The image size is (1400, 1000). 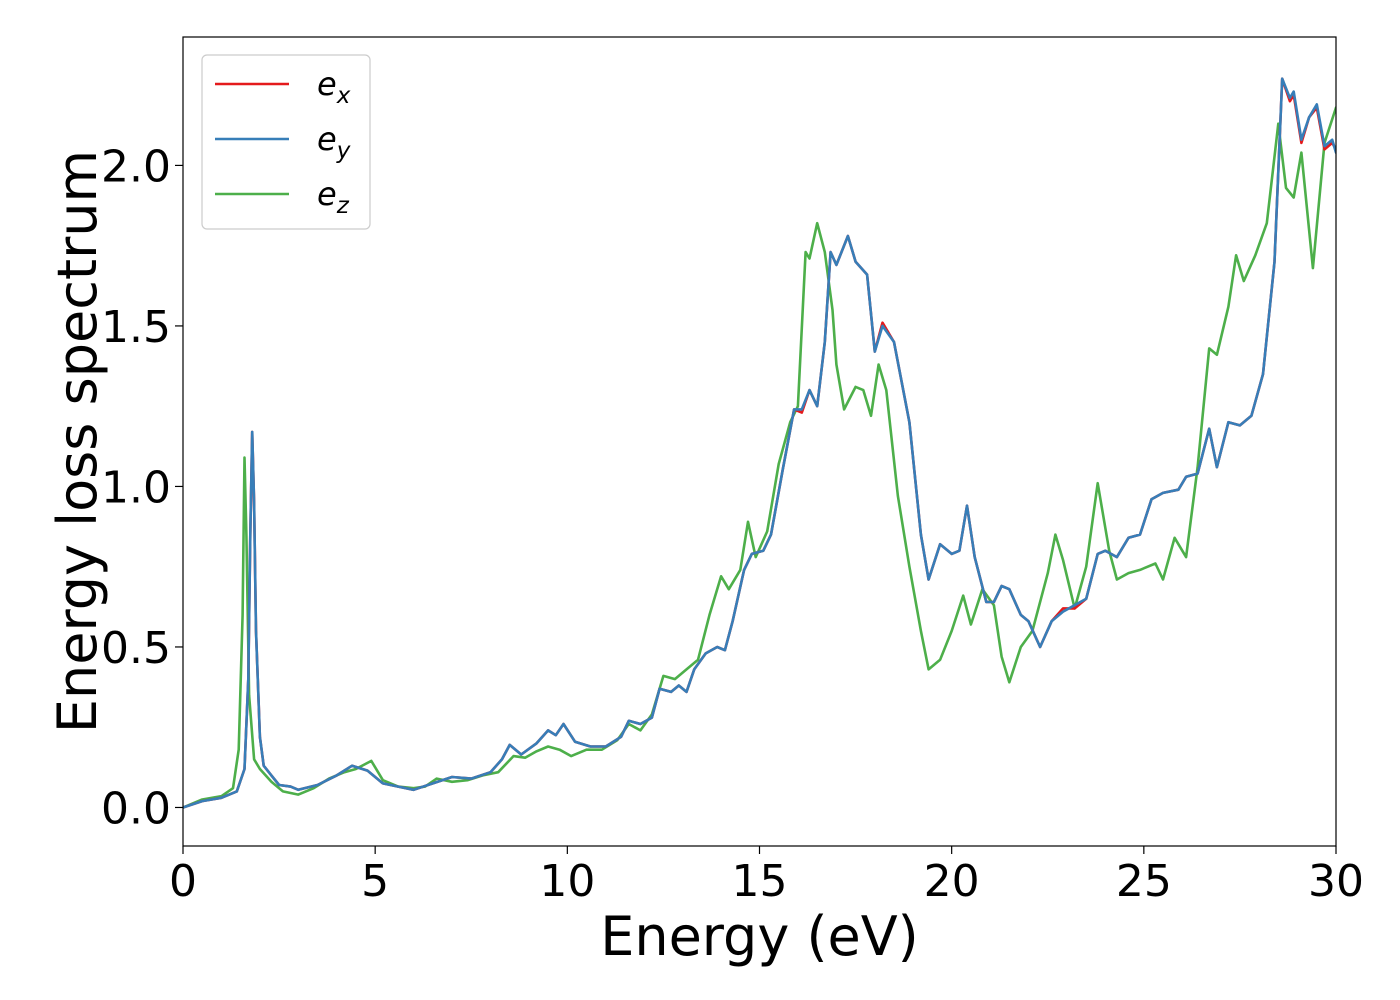 I want to click on legend-label-y: ey, so click(x=334, y=142).